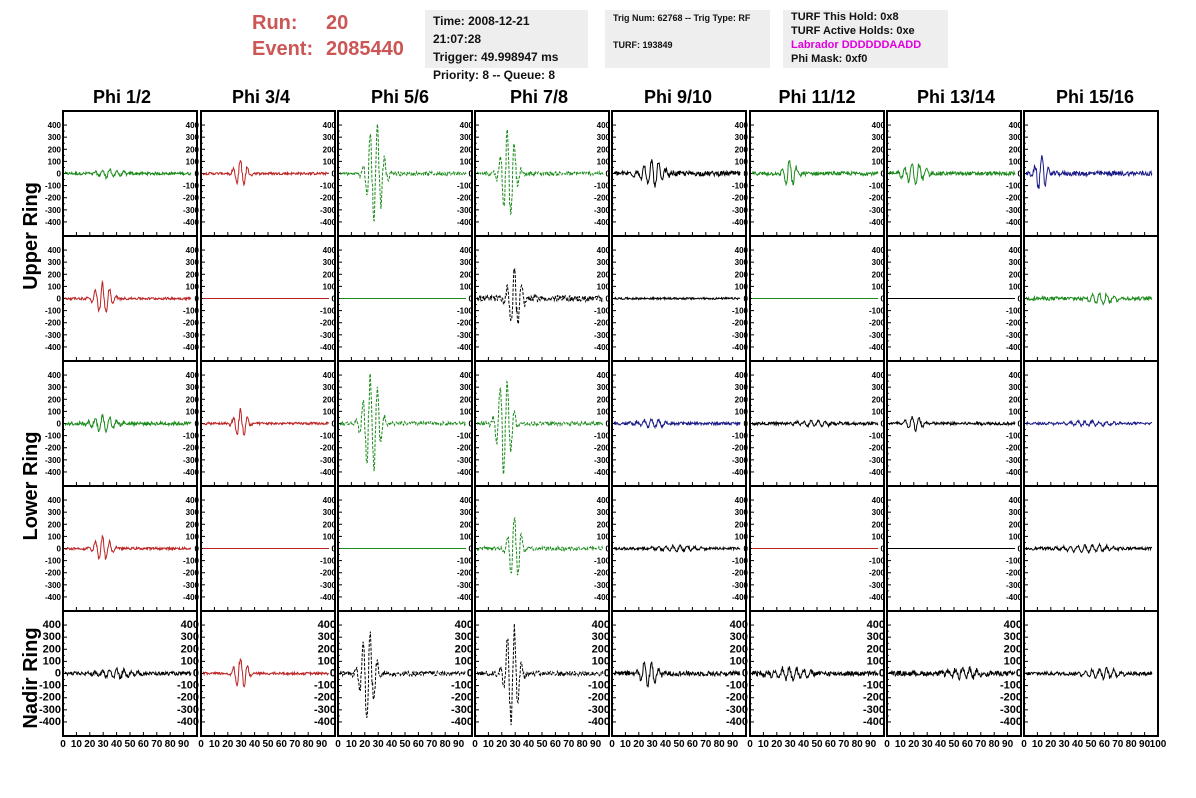  What do you see at coordinates (261, 97) in the screenshot?
I see `column-header-phi-3-4: Phi 3/4` at bounding box center [261, 97].